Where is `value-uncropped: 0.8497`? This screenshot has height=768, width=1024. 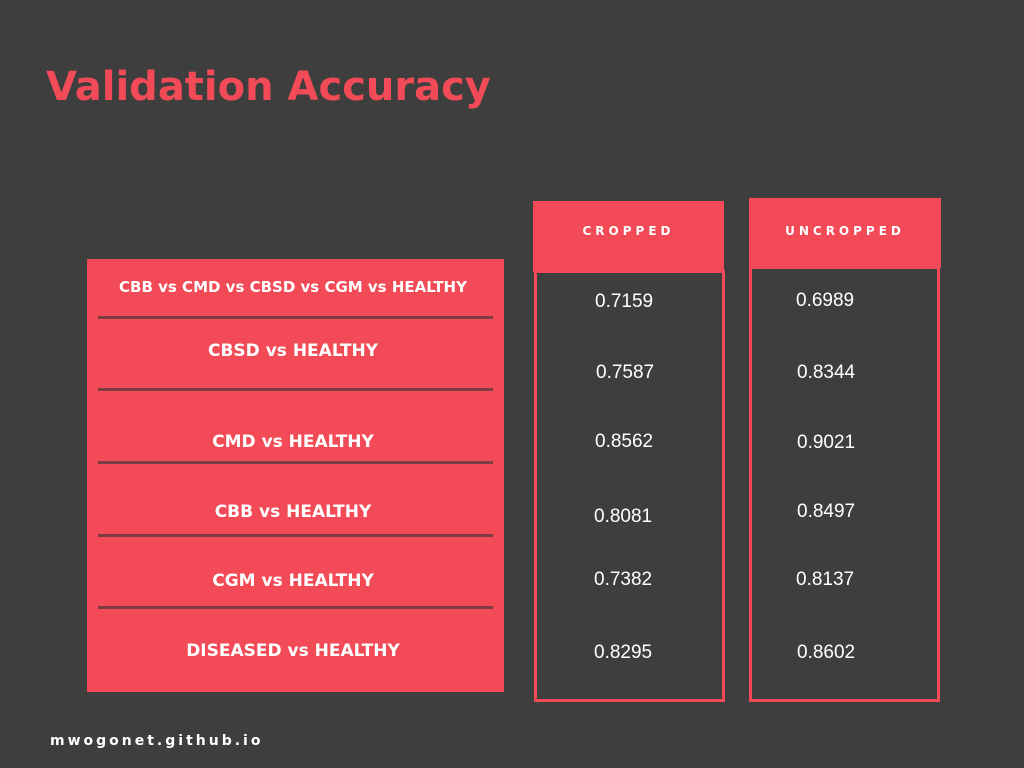 value-uncropped: 0.8497 is located at coordinates (826, 511).